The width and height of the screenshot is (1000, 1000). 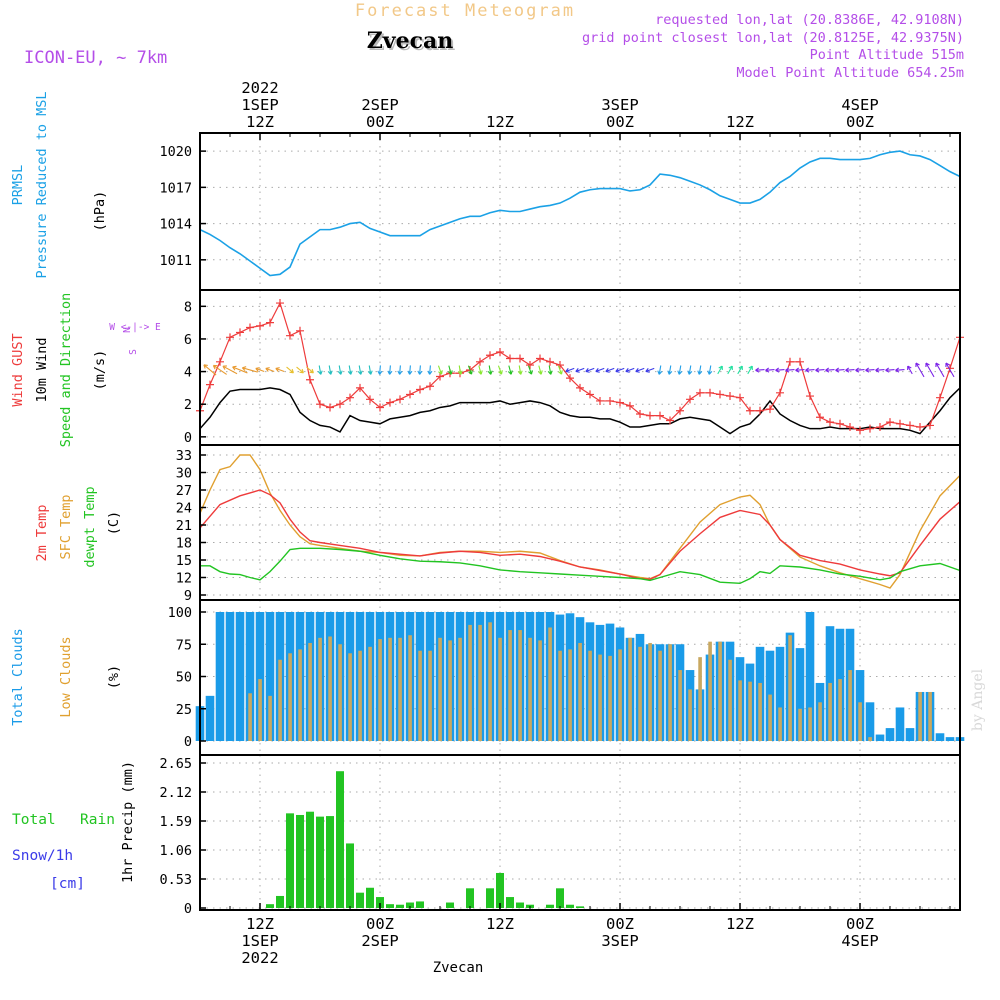 I want to click on product-title: Forecast Meteogram, so click(x=465, y=11).